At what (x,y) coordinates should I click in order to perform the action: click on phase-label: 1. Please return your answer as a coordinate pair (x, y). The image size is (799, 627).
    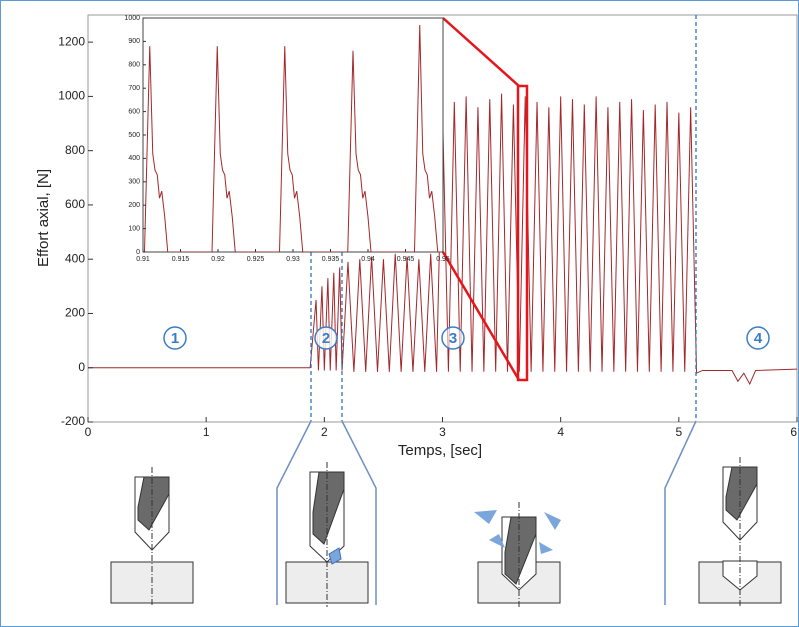
    Looking at the image, I should click on (175, 338).